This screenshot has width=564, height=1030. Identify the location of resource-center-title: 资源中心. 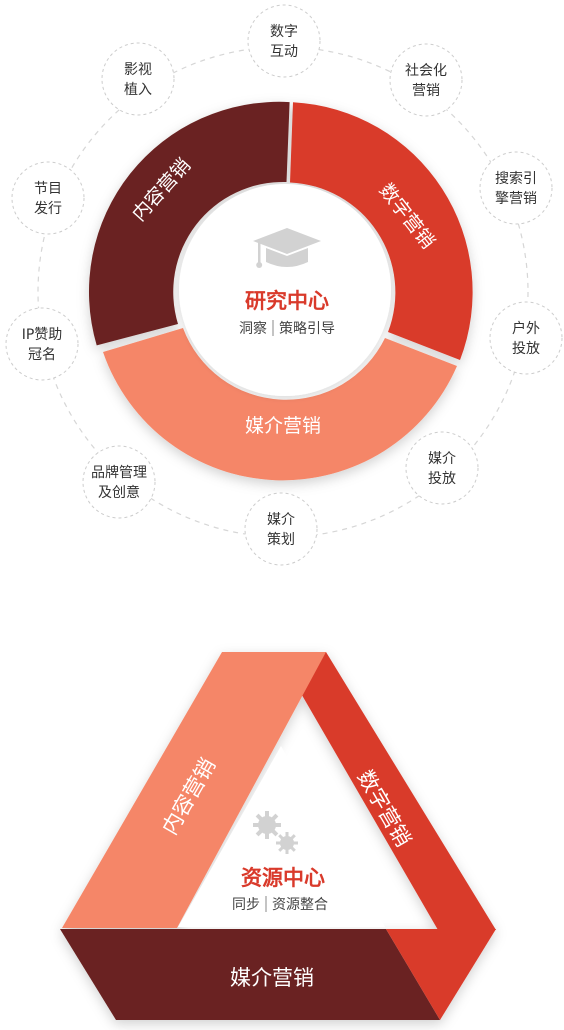
(283, 878).